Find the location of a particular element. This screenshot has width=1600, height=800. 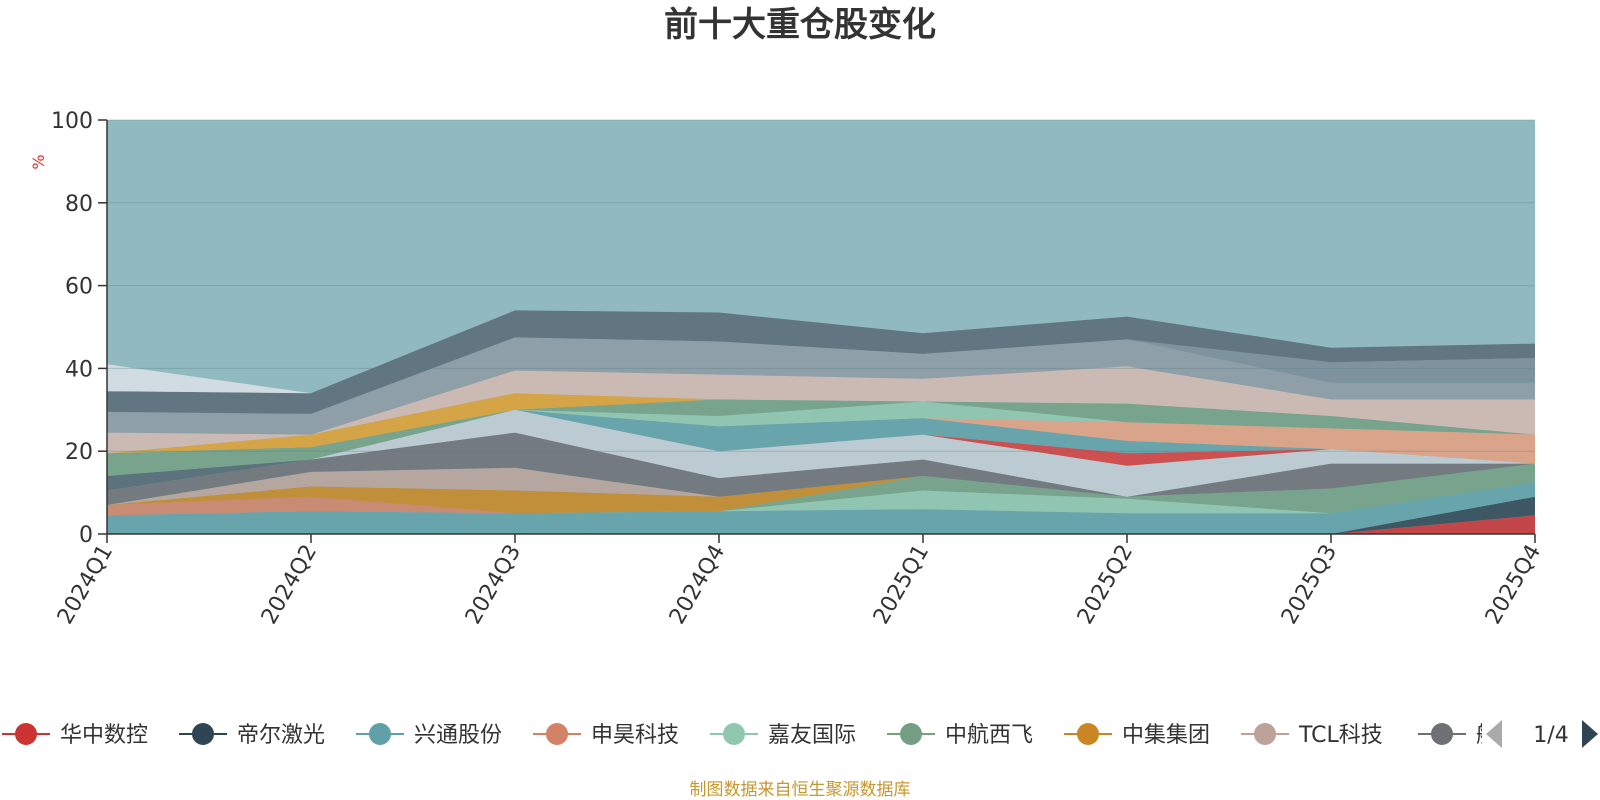

legend-item: 中航西飞 is located at coordinates (960, 735).